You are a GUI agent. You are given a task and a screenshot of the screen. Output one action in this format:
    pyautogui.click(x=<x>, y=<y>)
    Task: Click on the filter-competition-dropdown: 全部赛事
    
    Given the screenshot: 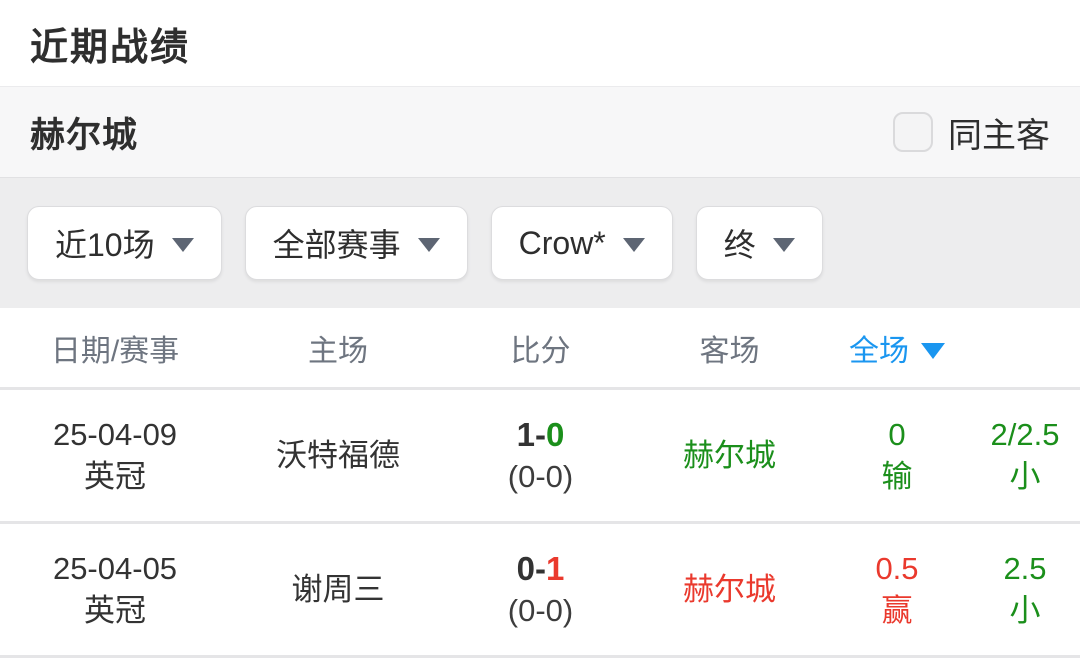 What is the action you would take?
    pyautogui.click(x=356, y=243)
    